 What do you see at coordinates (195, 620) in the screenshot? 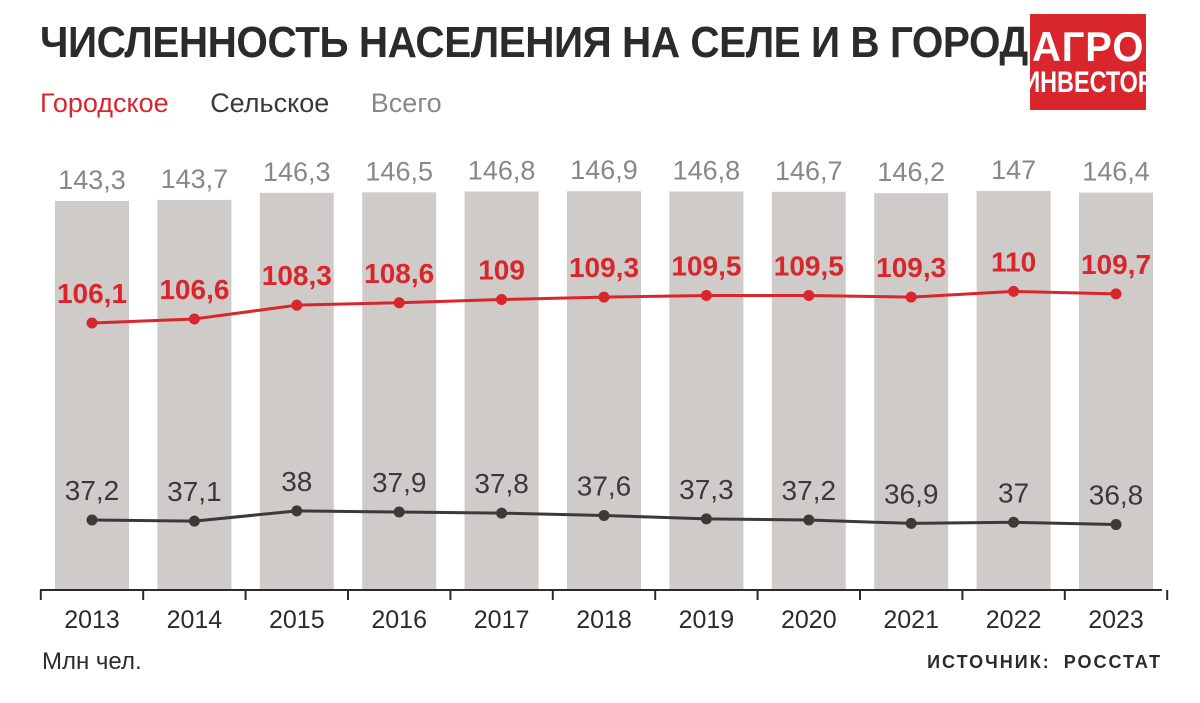
I see `x-tick-label-2014: 2014` at bounding box center [195, 620].